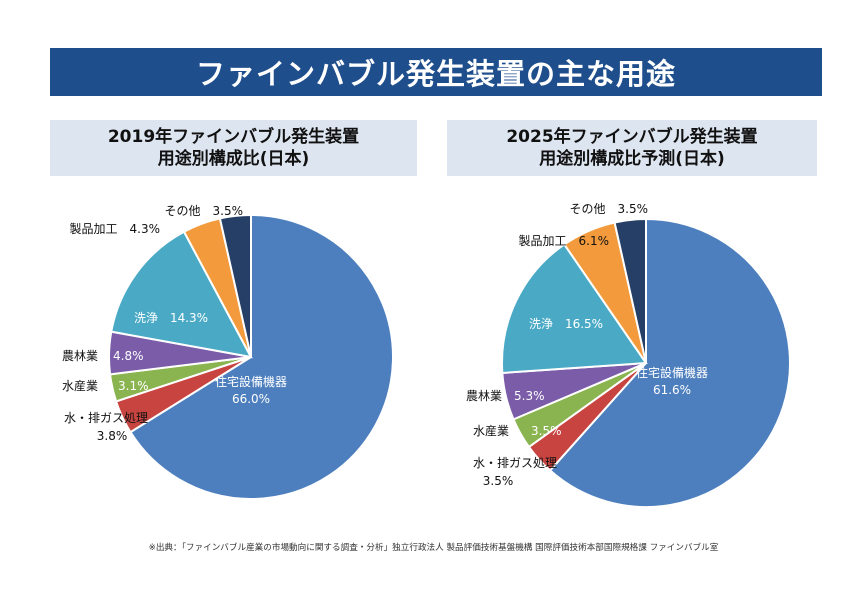  Describe the element at coordinates (498, 481) in the screenshot. I see `slice-value-1-1: 3.5%` at that location.